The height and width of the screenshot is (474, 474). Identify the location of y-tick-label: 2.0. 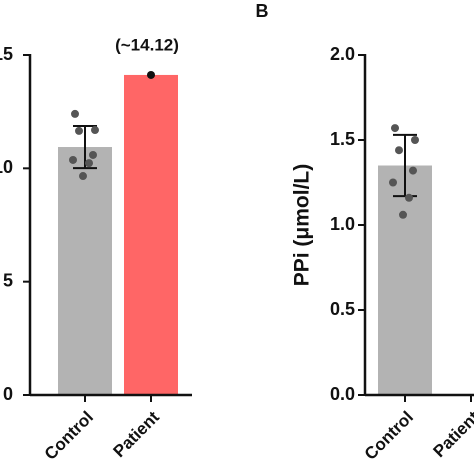
(342, 54).